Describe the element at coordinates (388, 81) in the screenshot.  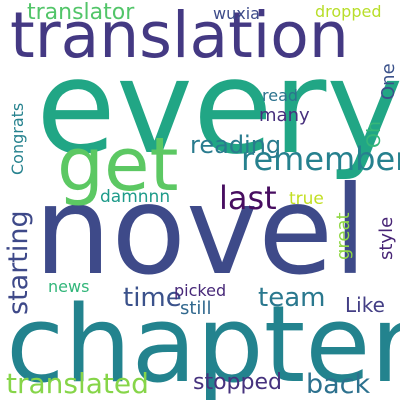
I see `word-one: One` at that location.